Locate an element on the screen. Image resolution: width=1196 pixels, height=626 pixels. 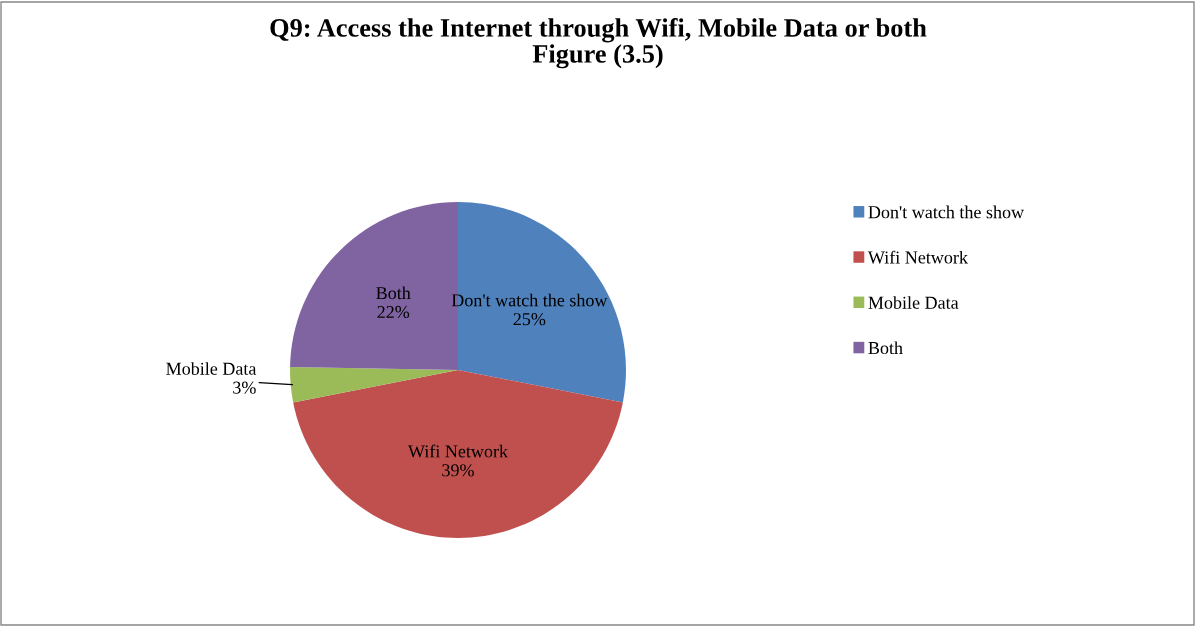
data-label: 25% is located at coordinates (529, 319).